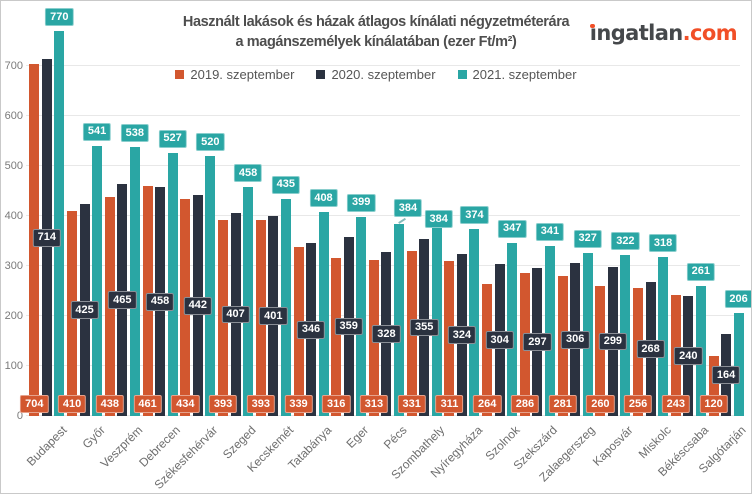 This screenshot has height=494, width=752. Describe the element at coordinates (311, 236) in the screenshot. I see `bar-group-Tatabánya: 339 346 408 Tatabánya` at that location.